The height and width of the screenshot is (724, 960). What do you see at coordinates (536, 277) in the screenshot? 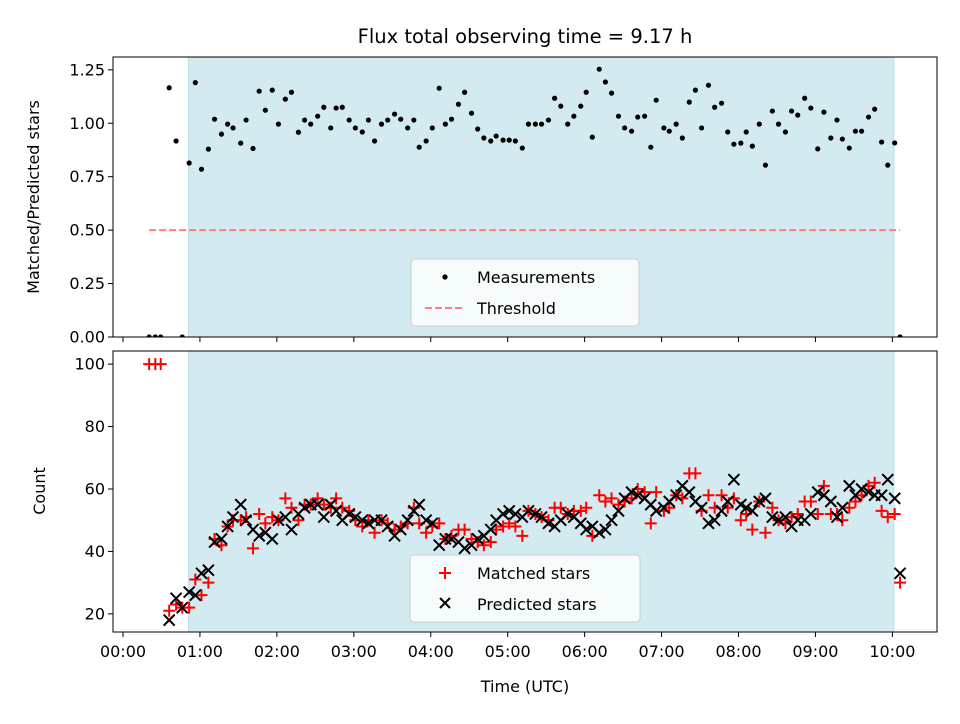
I see `legend-measurements-label: Measurements` at bounding box center [536, 277].